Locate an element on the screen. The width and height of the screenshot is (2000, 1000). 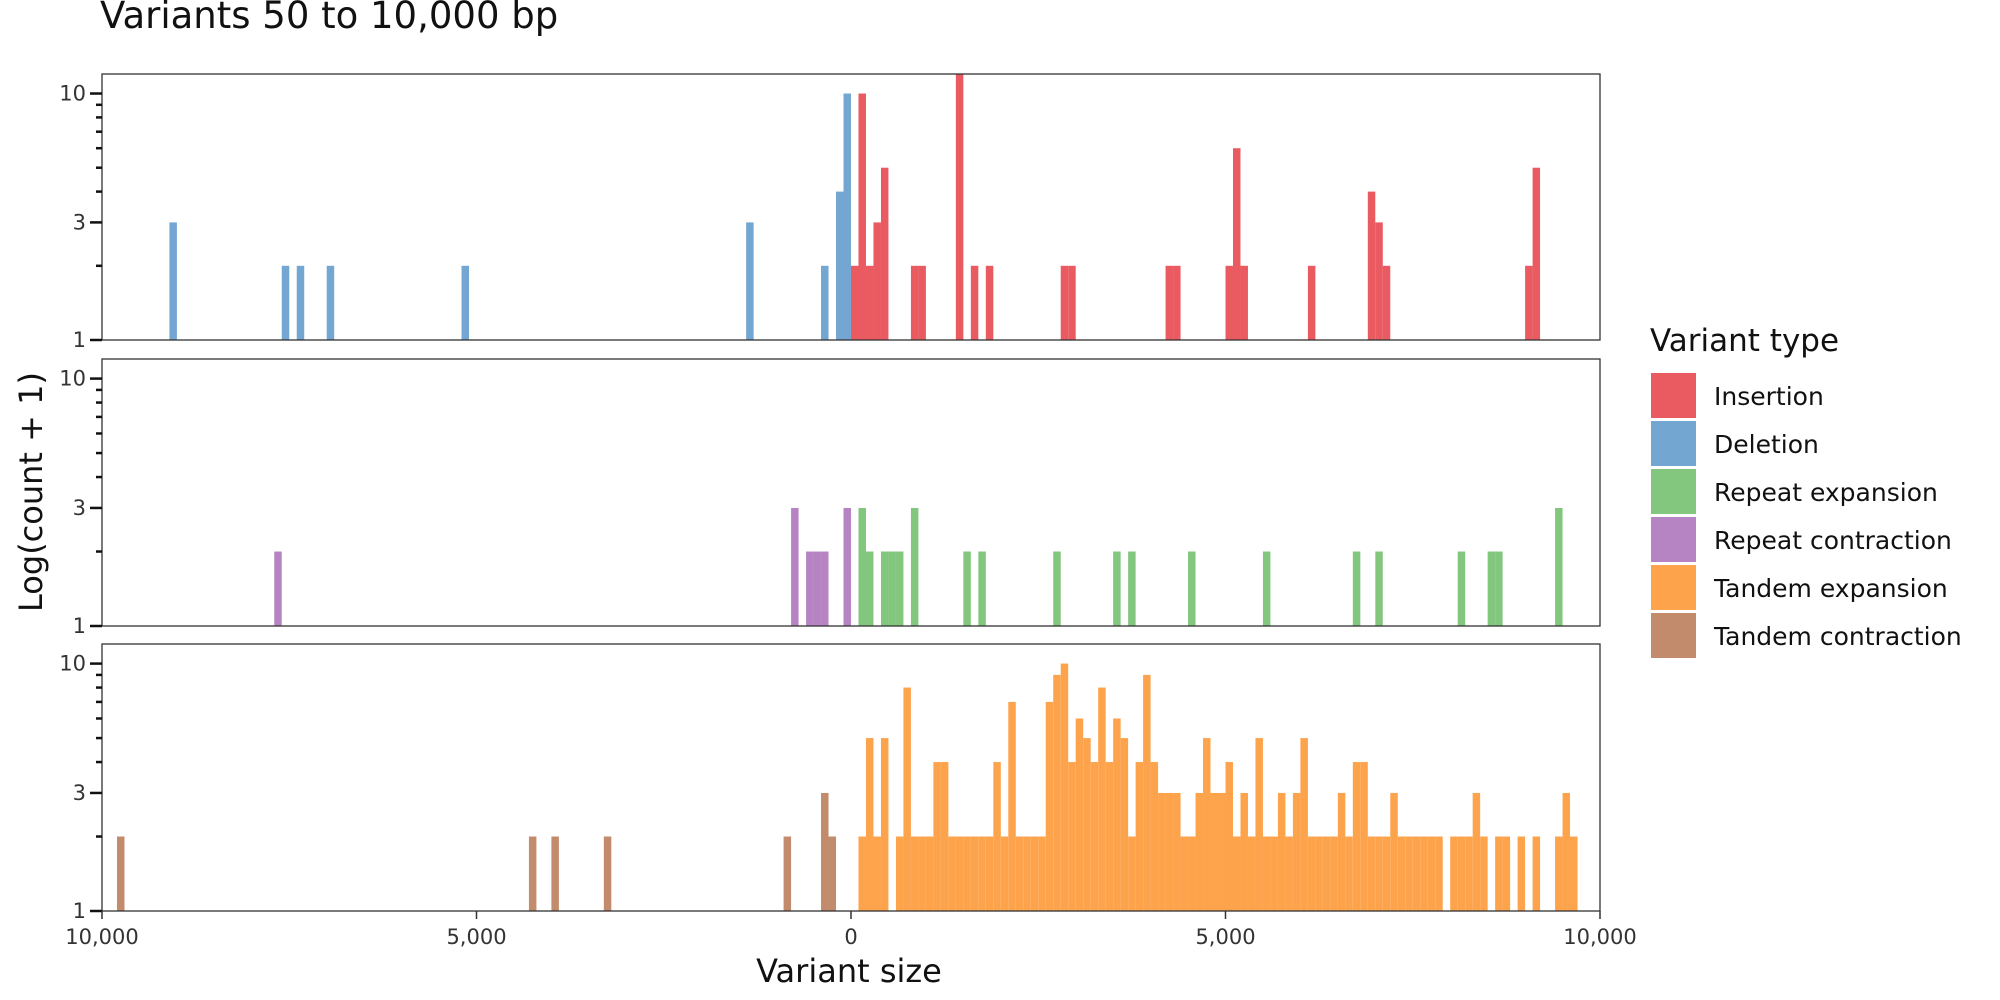
legend-label: Insertion is located at coordinates (1769, 396).